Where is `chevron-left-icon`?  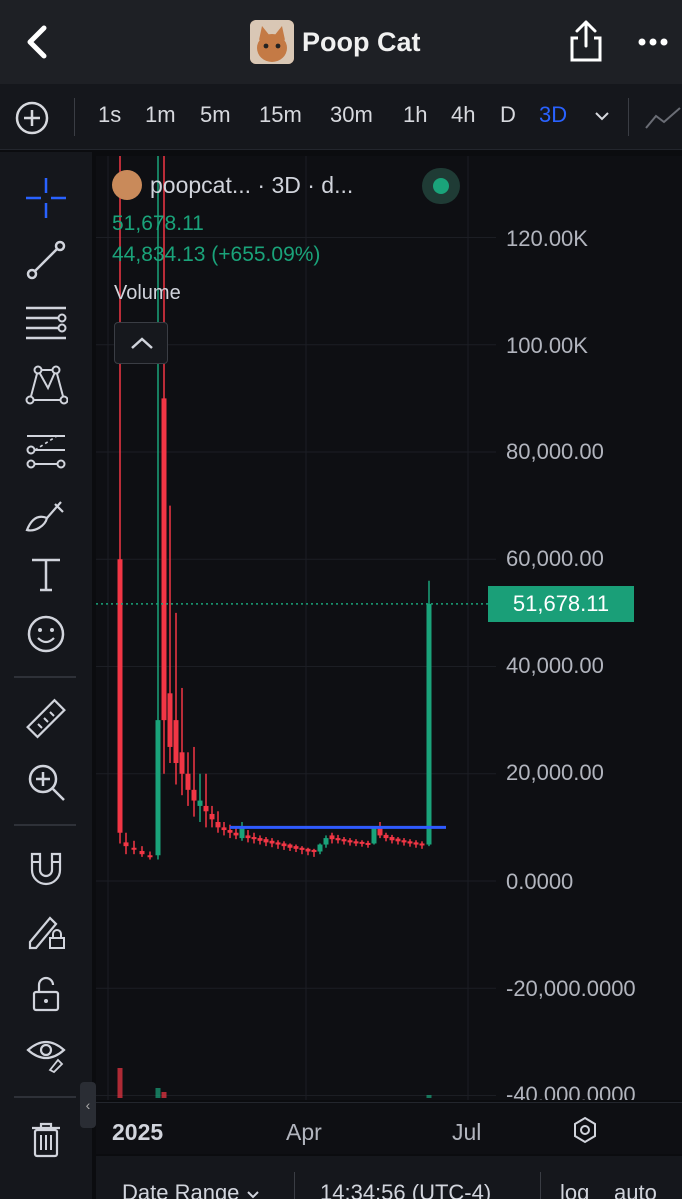
chevron-left-icon is located at coordinates (37, 42).